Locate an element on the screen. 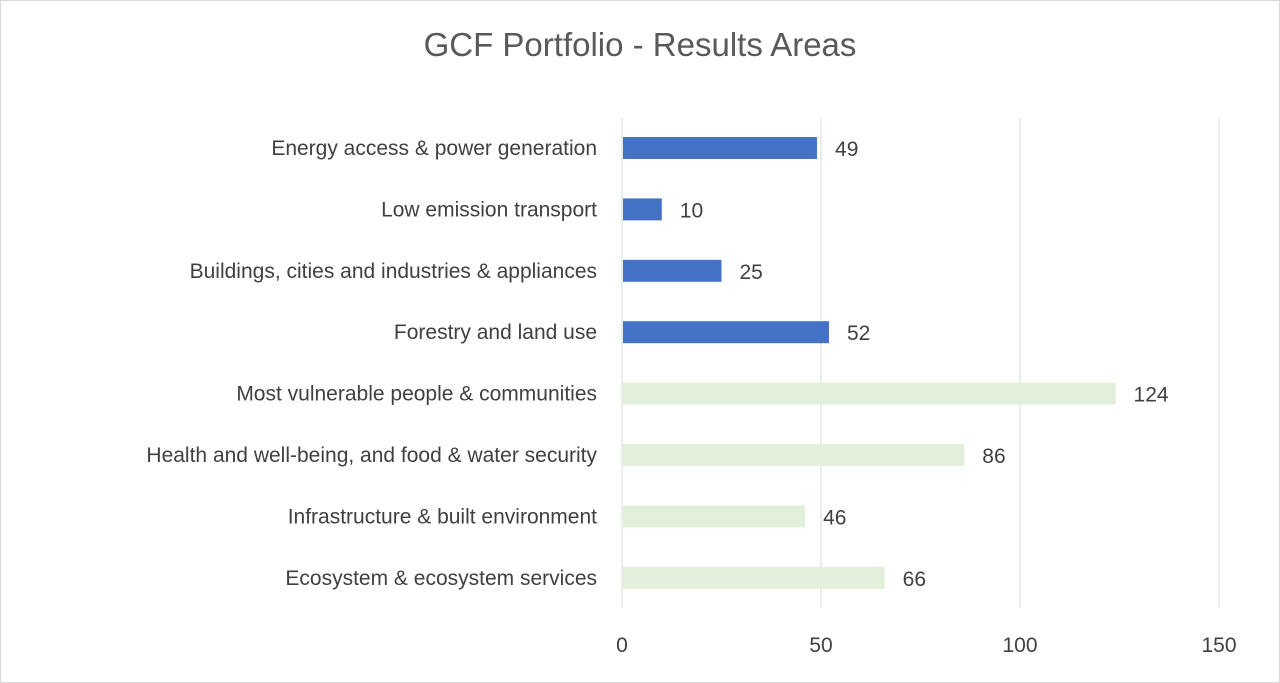  category-label: Infrastructure & built environment is located at coordinates (442, 516).